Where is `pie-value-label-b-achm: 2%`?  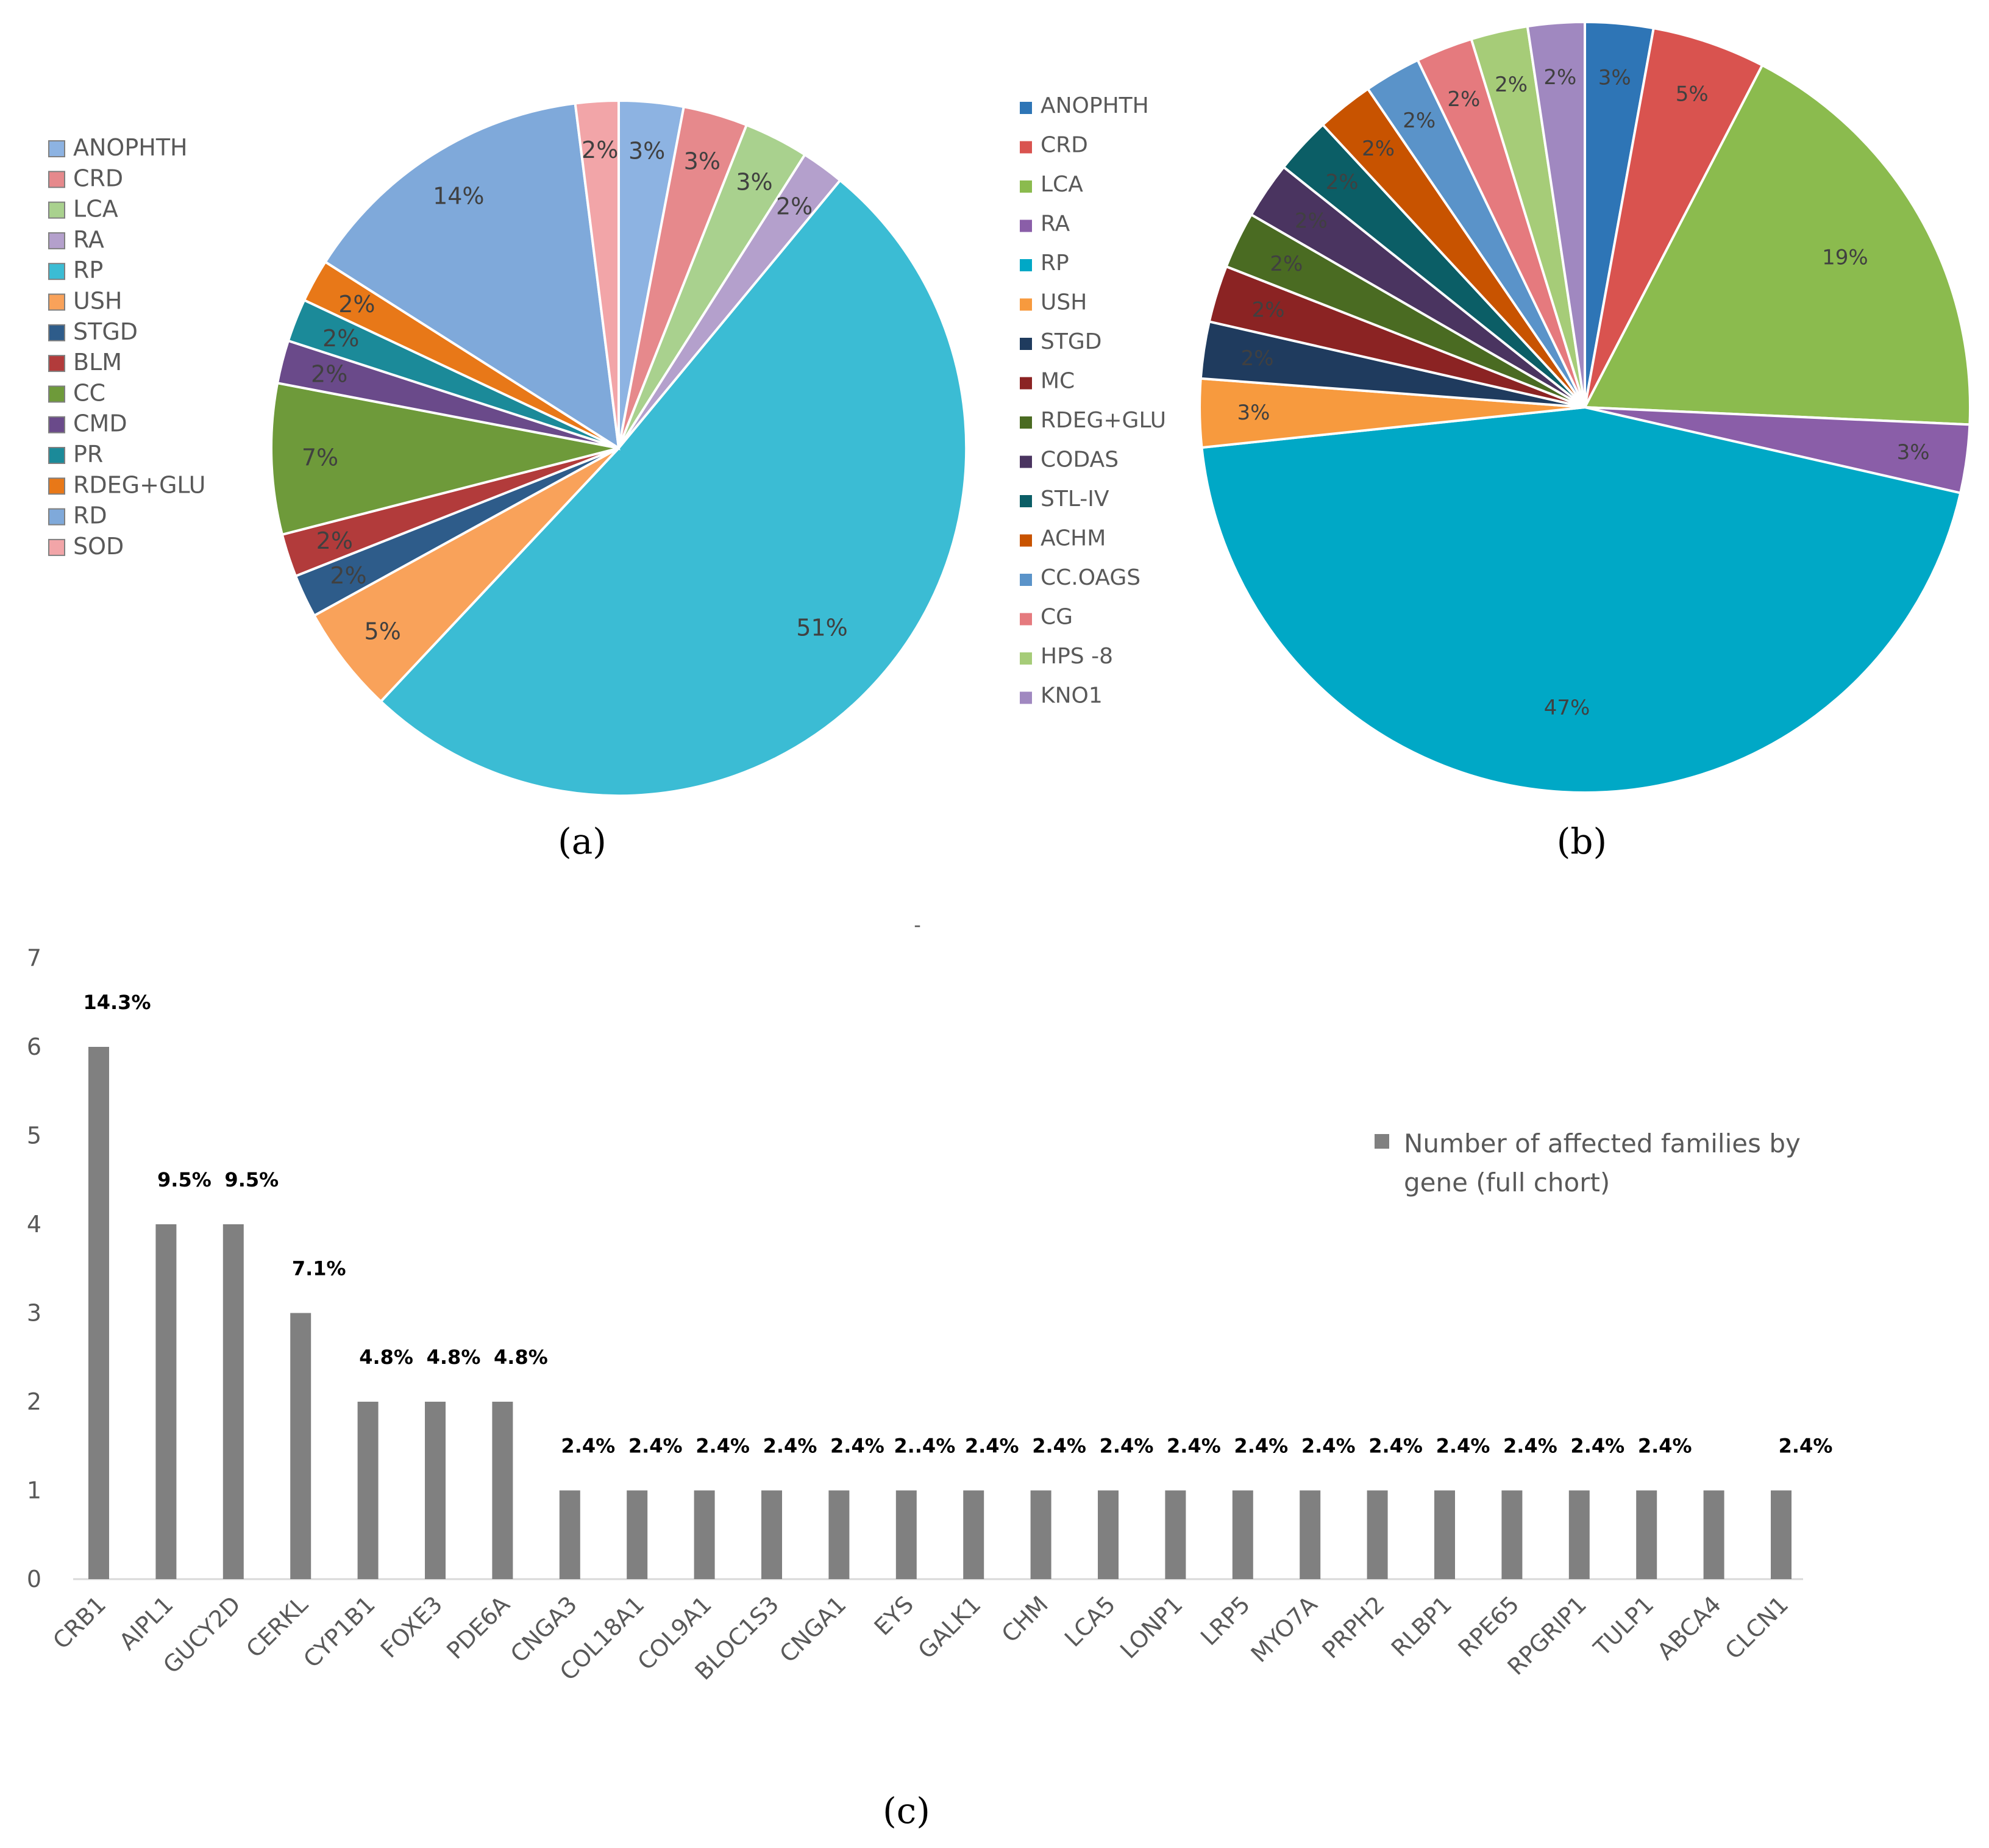 pie-value-label-b-achm: 2% is located at coordinates (1378, 149).